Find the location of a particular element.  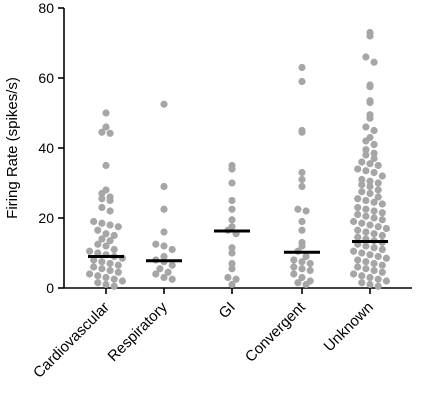

y-axis-title: Firing Rate (spikes/s) is located at coordinates (12, 148).